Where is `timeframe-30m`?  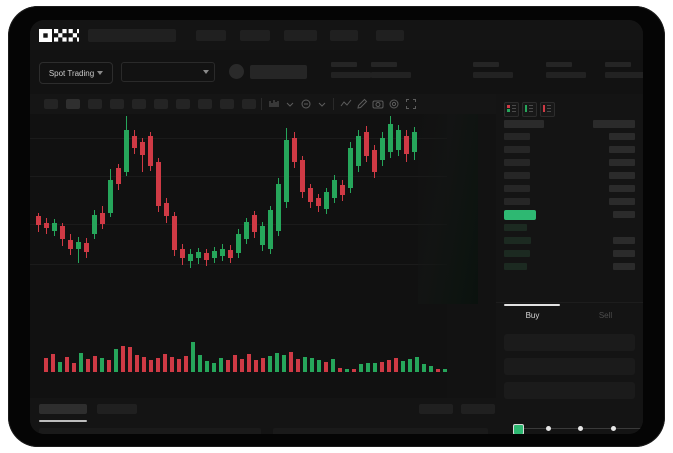 timeframe-30m is located at coordinates (117, 104).